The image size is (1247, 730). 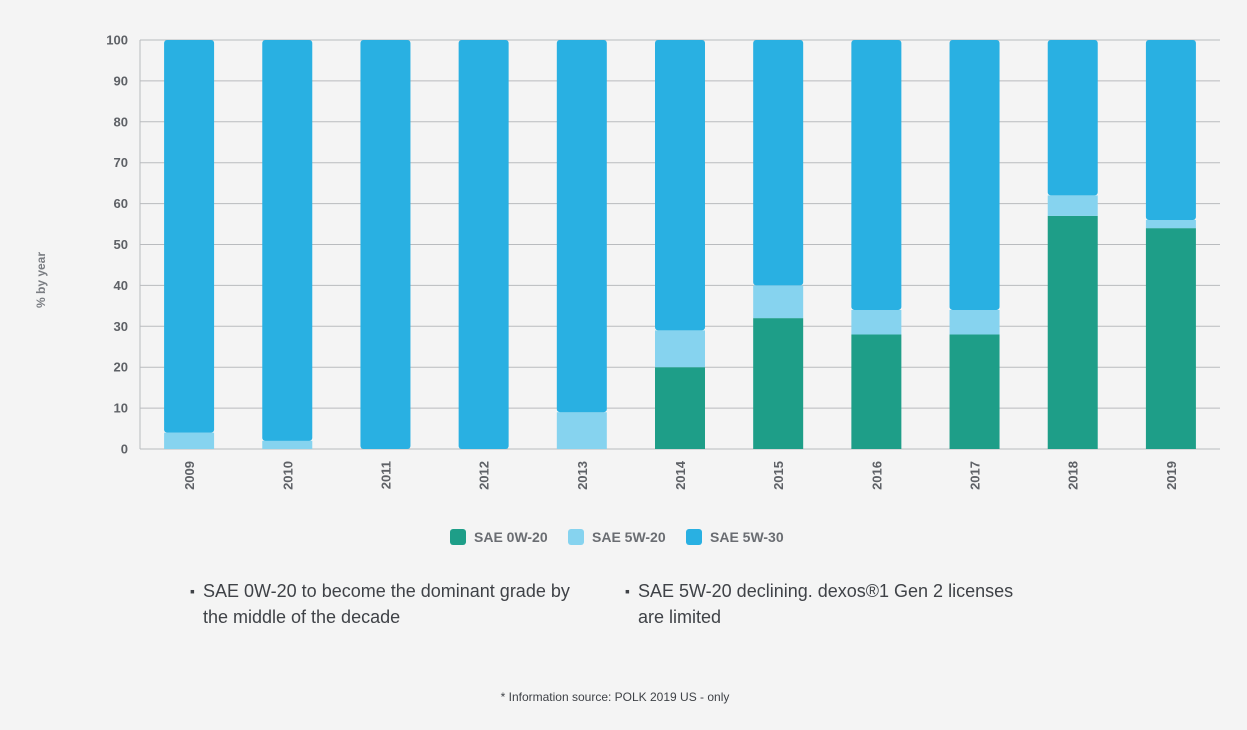 I want to click on y-tick-label: 90, so click(x=121, y=80).